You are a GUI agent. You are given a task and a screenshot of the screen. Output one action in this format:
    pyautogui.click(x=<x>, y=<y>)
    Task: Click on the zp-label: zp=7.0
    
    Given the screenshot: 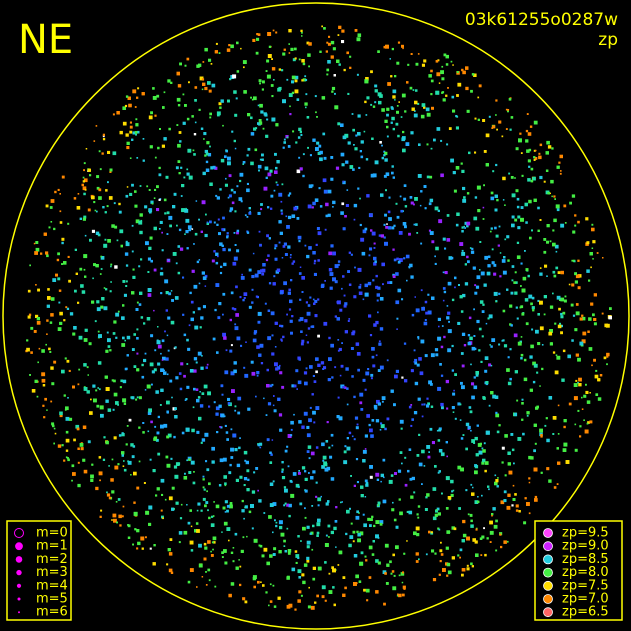 What is the action you would take?
    pyautogui.click(x=585, y=599)
    